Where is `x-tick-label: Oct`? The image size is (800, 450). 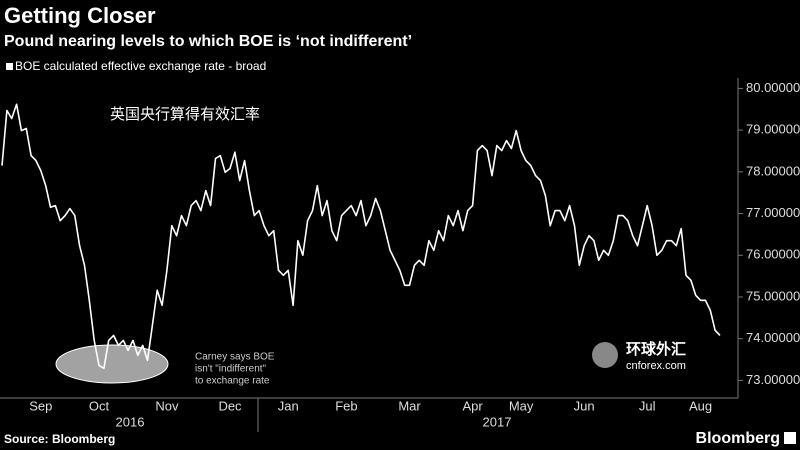
x-tick-label: Oct is located at coordinates (99, 405).